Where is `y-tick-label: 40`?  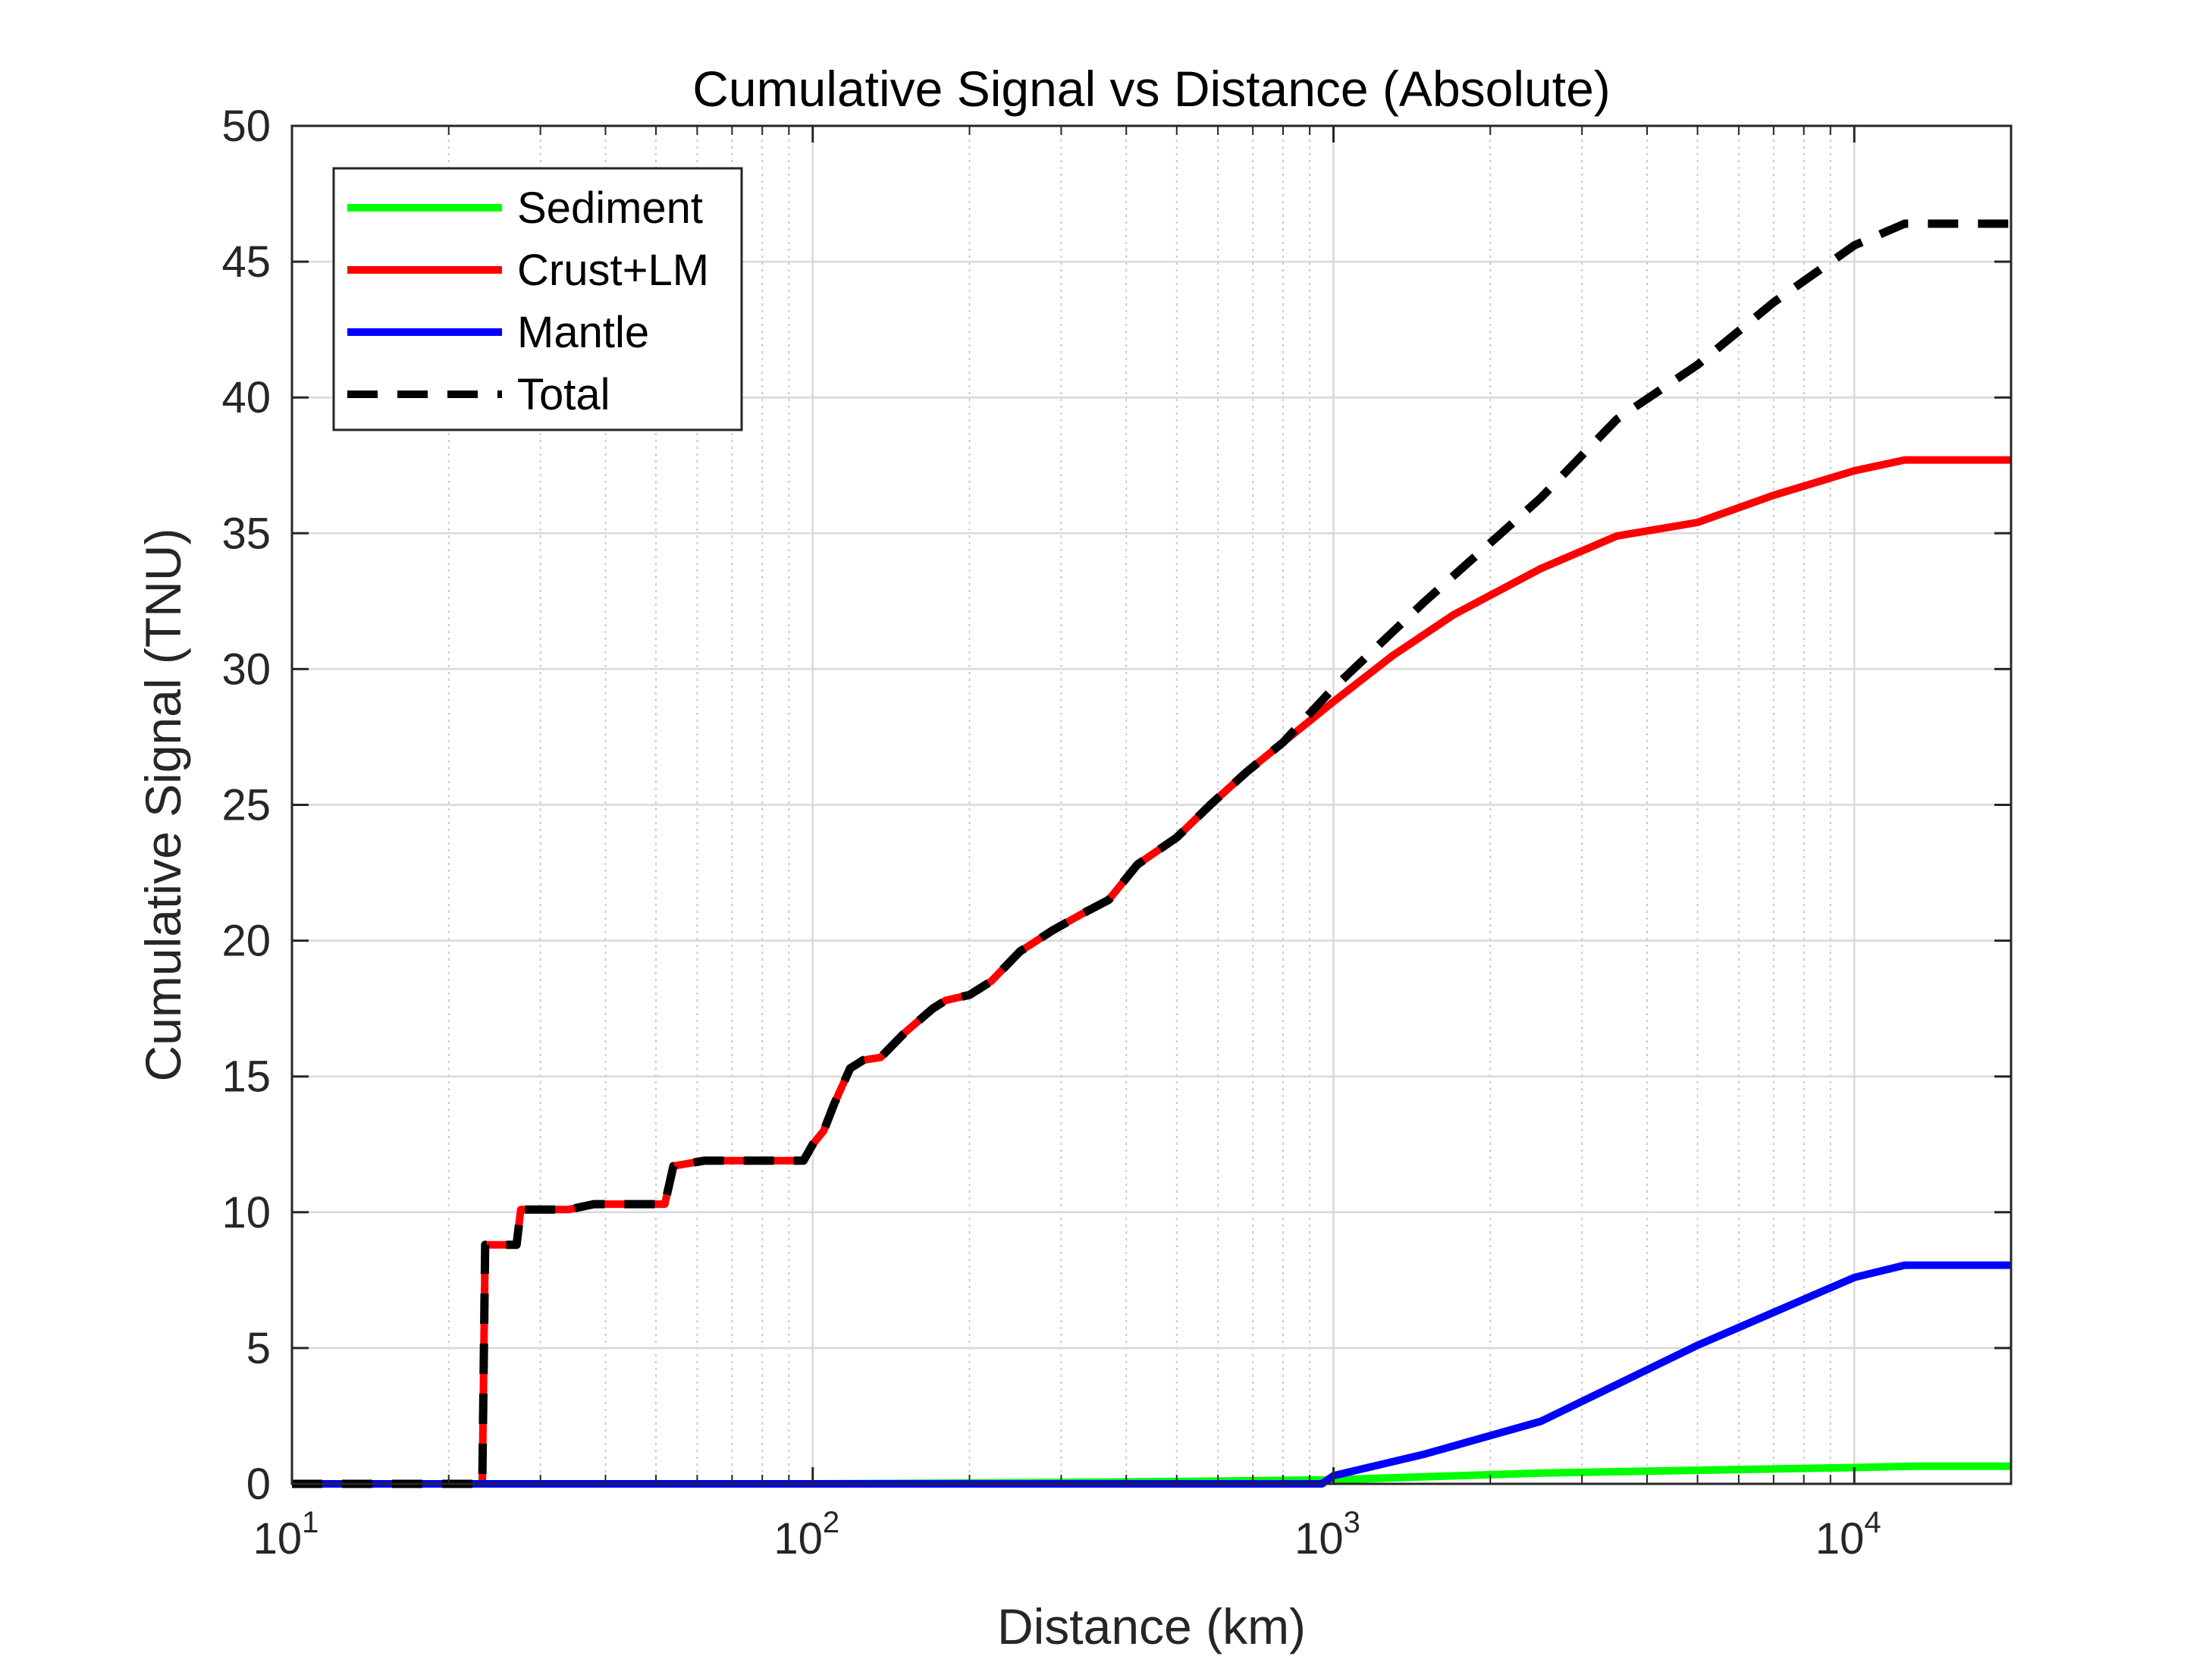
y-tick-label: 40 is located at coordinates (246, 397).